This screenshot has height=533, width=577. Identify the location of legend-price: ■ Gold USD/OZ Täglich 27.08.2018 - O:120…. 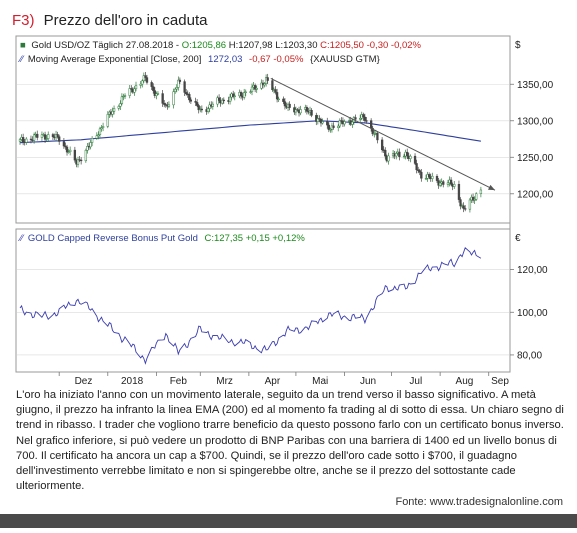
(221, 45).